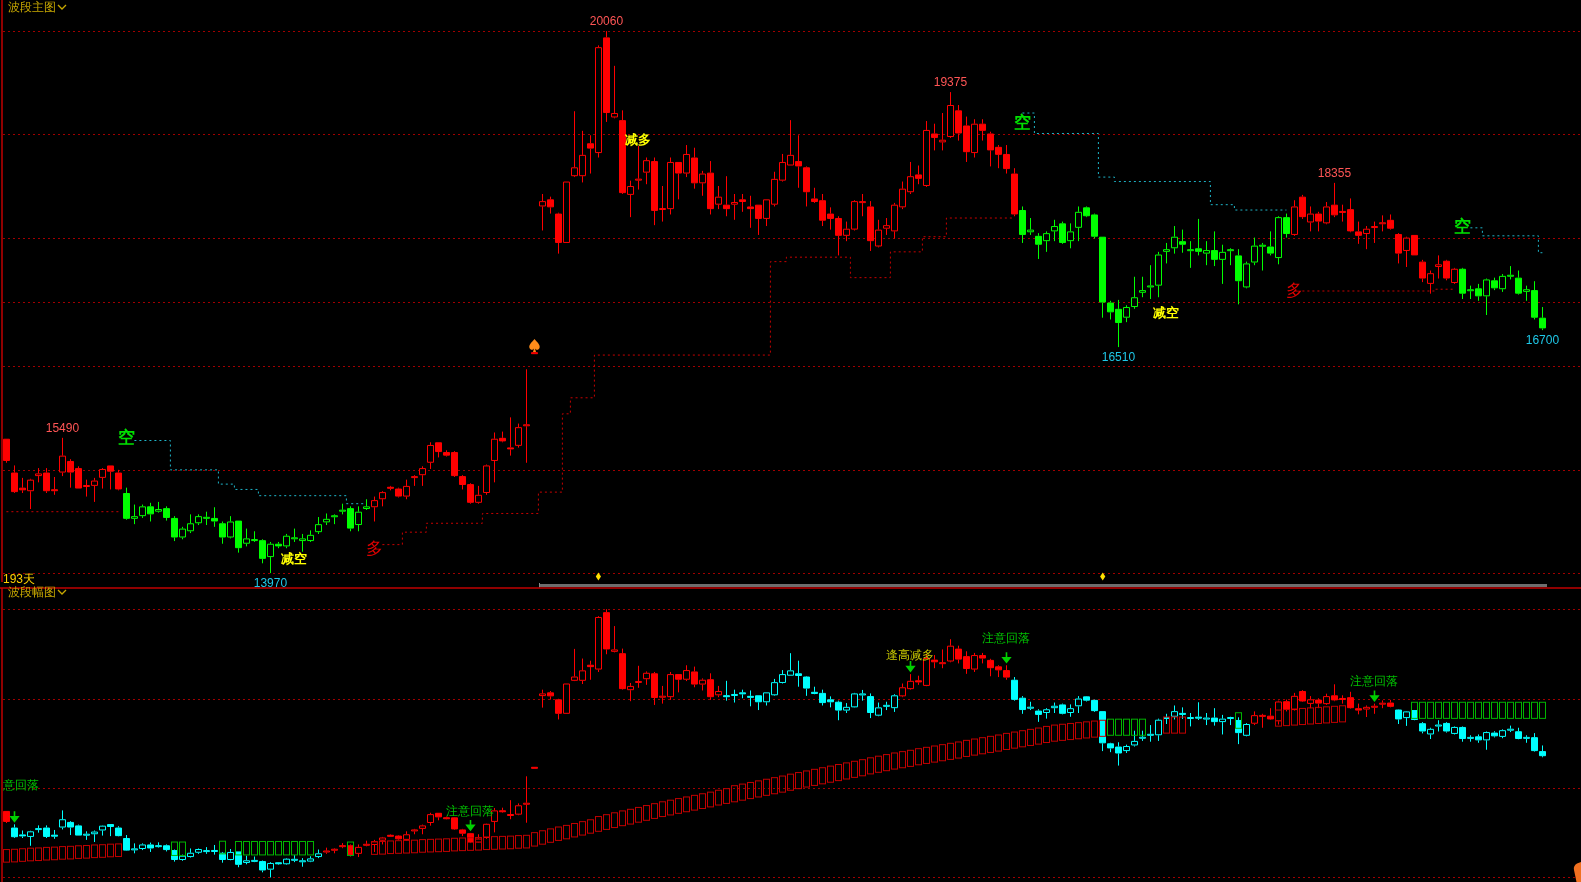 The image size is (1581, 882). I want to click on chart-title: 波段幅图, so click(32, 592).